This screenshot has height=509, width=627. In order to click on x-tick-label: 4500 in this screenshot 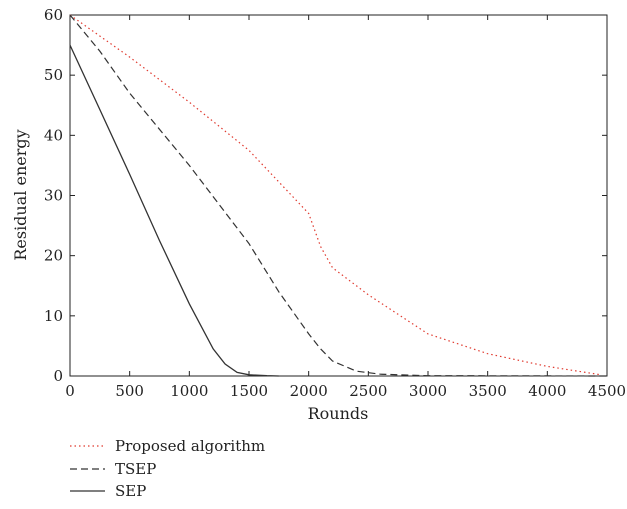, I will do `click(607, 391)`.